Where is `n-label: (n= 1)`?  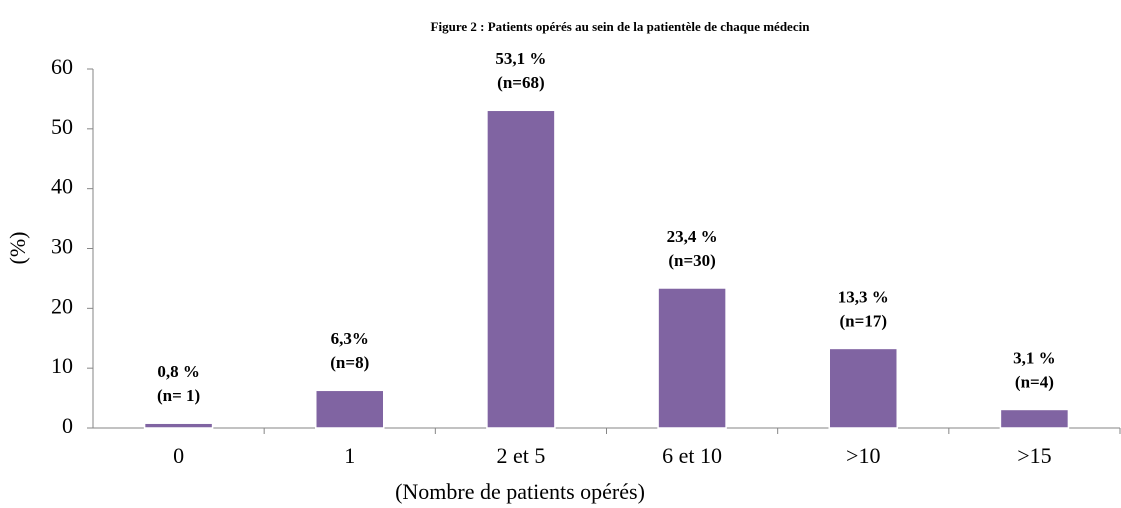
n-label: (n= 1) is located at coordinates (178, 395).